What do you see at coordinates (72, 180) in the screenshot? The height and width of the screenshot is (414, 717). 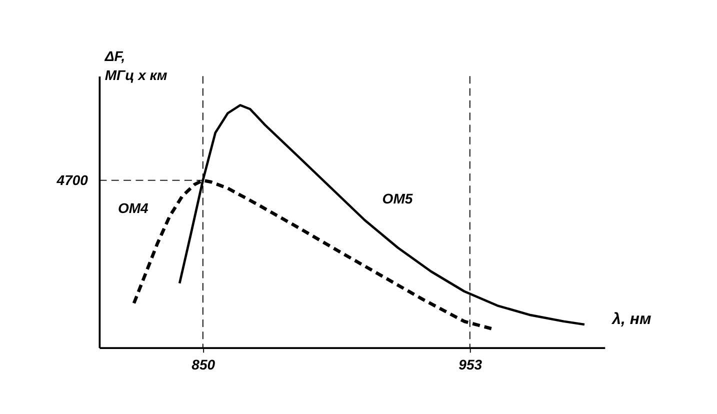 I see `text: 4700` at bounding box center [72, 180].